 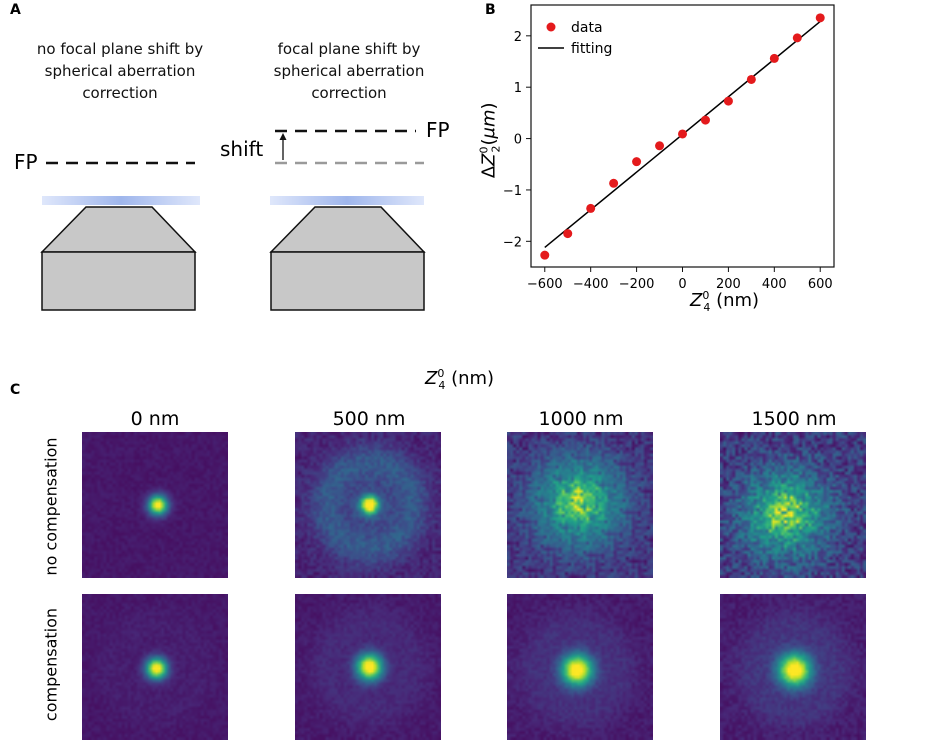 What do you see at coordinates (512, 191) in the screenshot?
I see `y-tick-label: −1` at bounding box center [512, 191].